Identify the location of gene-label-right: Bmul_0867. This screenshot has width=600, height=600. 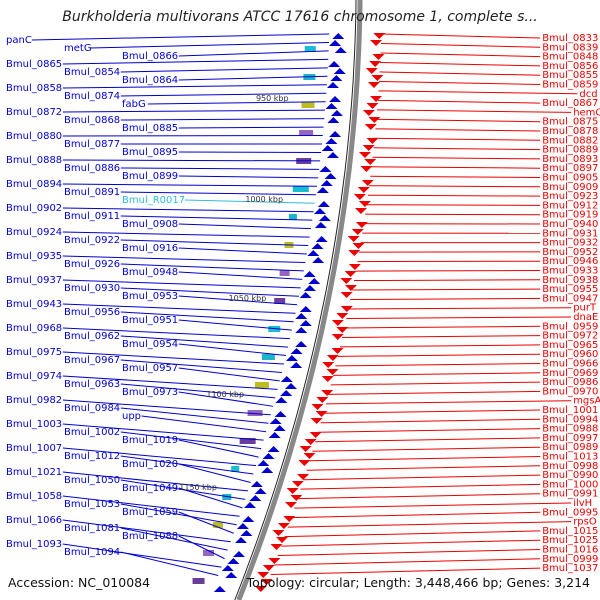
(570, 103).